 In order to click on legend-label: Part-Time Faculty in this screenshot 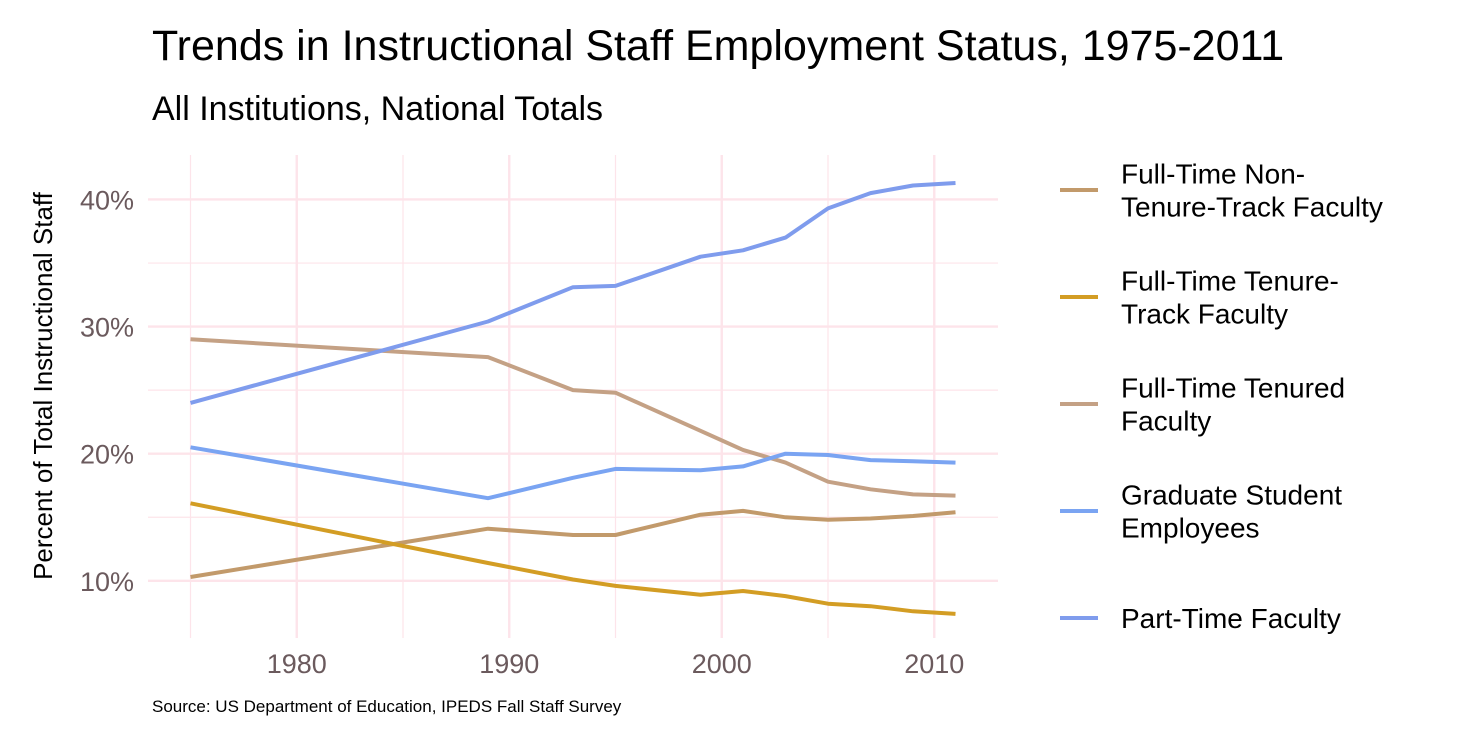, I will do `click(1231, 618)`.